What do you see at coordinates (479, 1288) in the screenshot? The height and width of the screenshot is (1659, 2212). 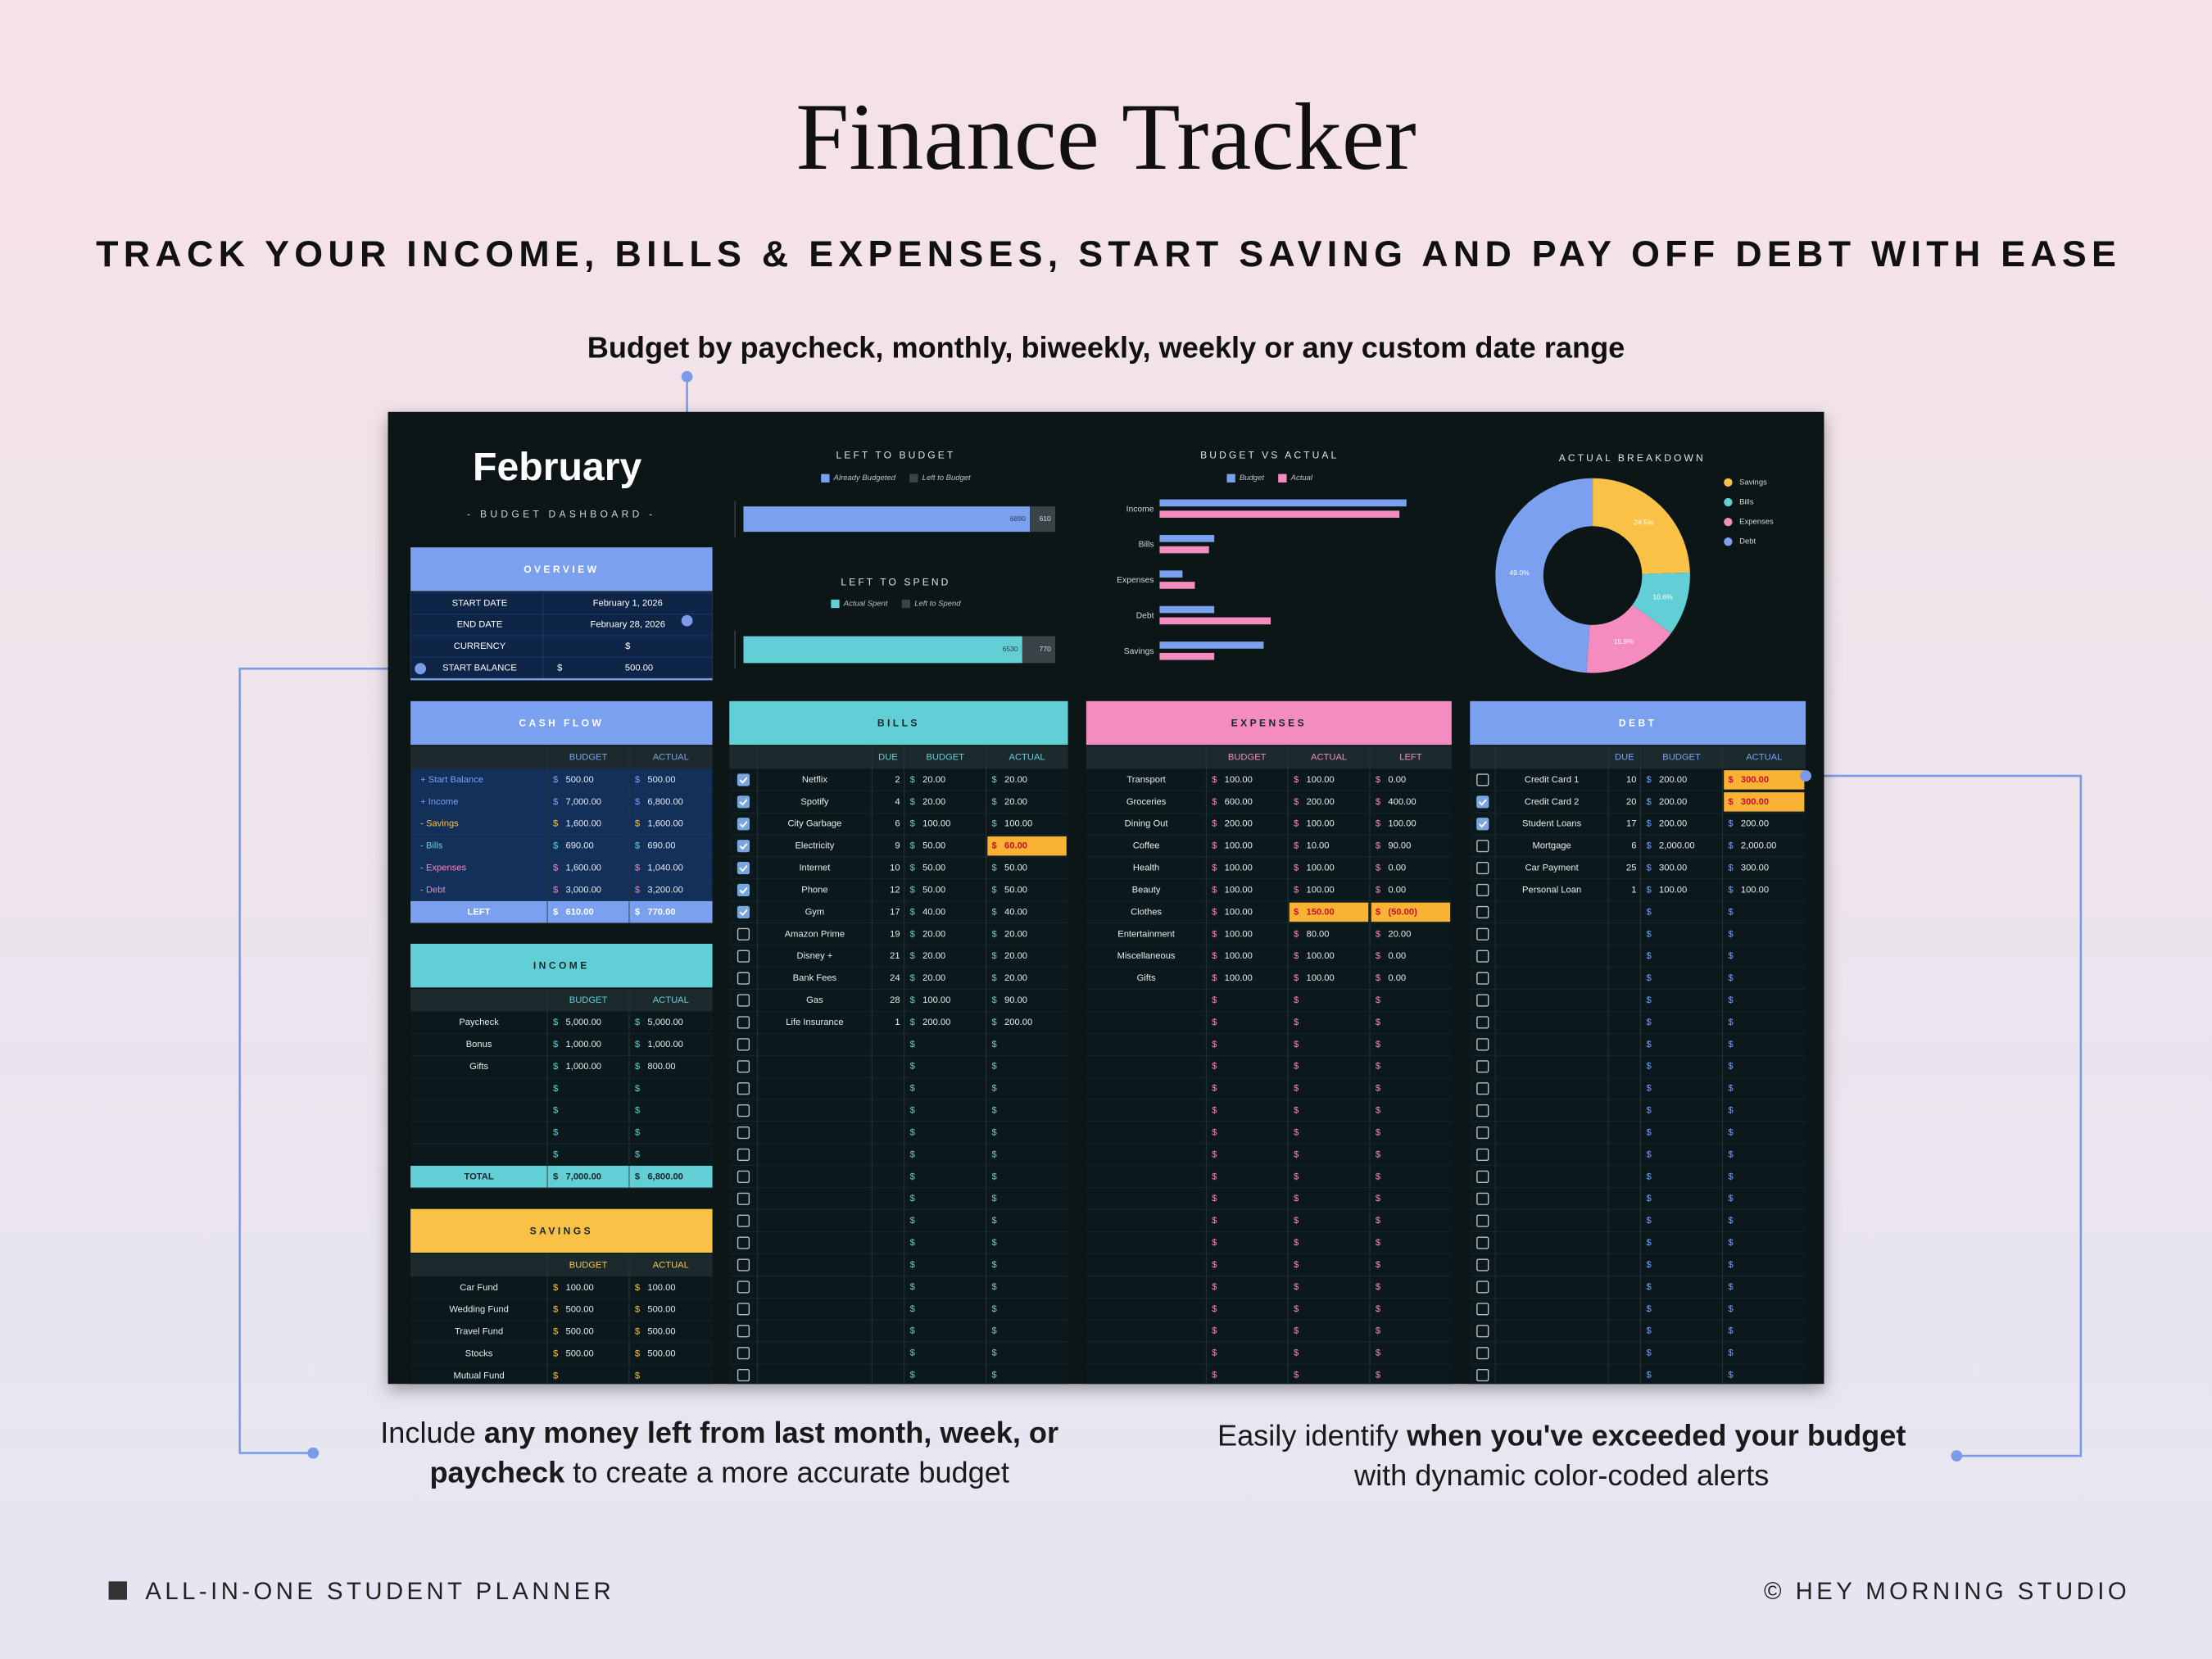 I see `row-label: Car Fund` at bounding box center [479, 1288].